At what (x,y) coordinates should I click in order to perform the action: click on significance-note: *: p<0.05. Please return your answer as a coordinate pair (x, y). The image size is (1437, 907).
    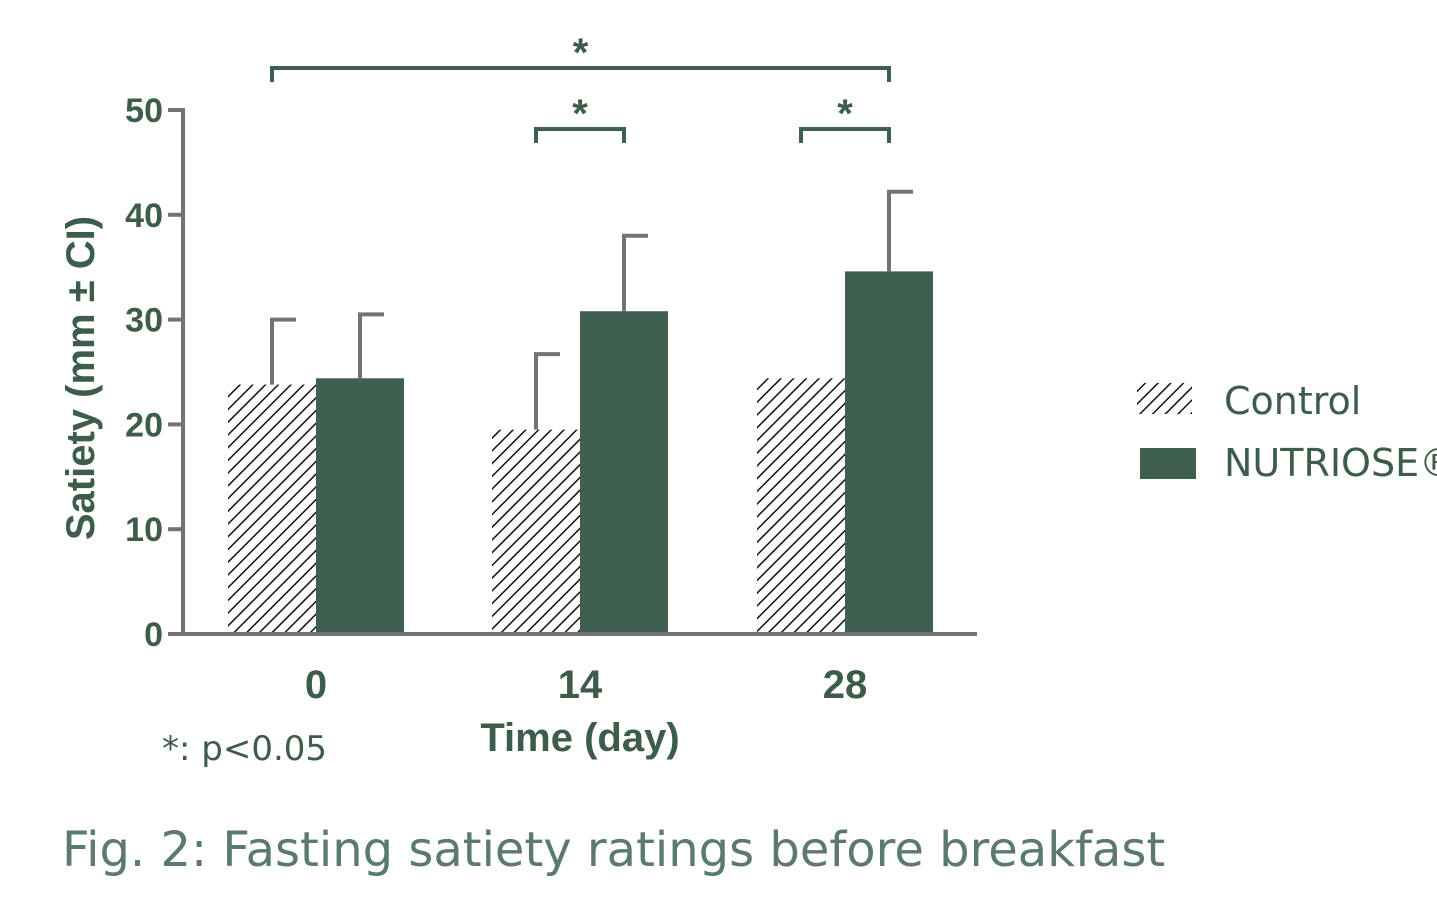
    Looking at the image, I should click on (244, 749).